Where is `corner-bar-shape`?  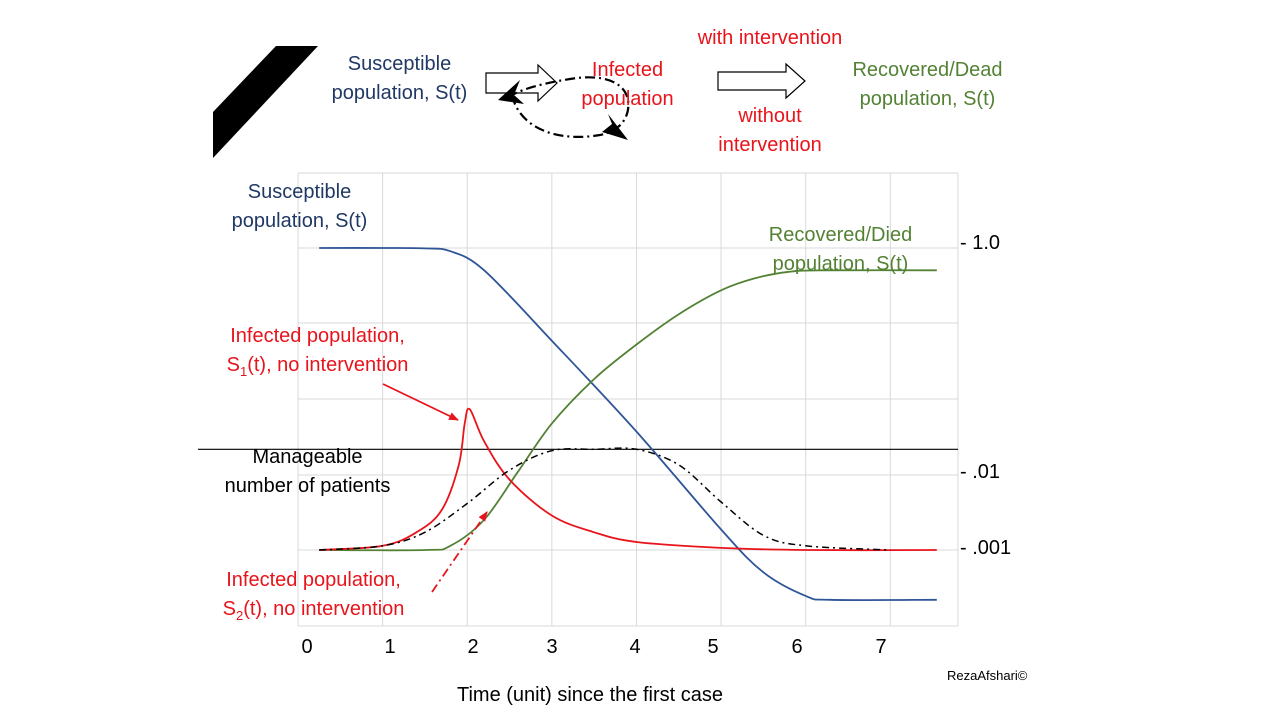
corner-bar-shape is located at coordinates (265, 102).